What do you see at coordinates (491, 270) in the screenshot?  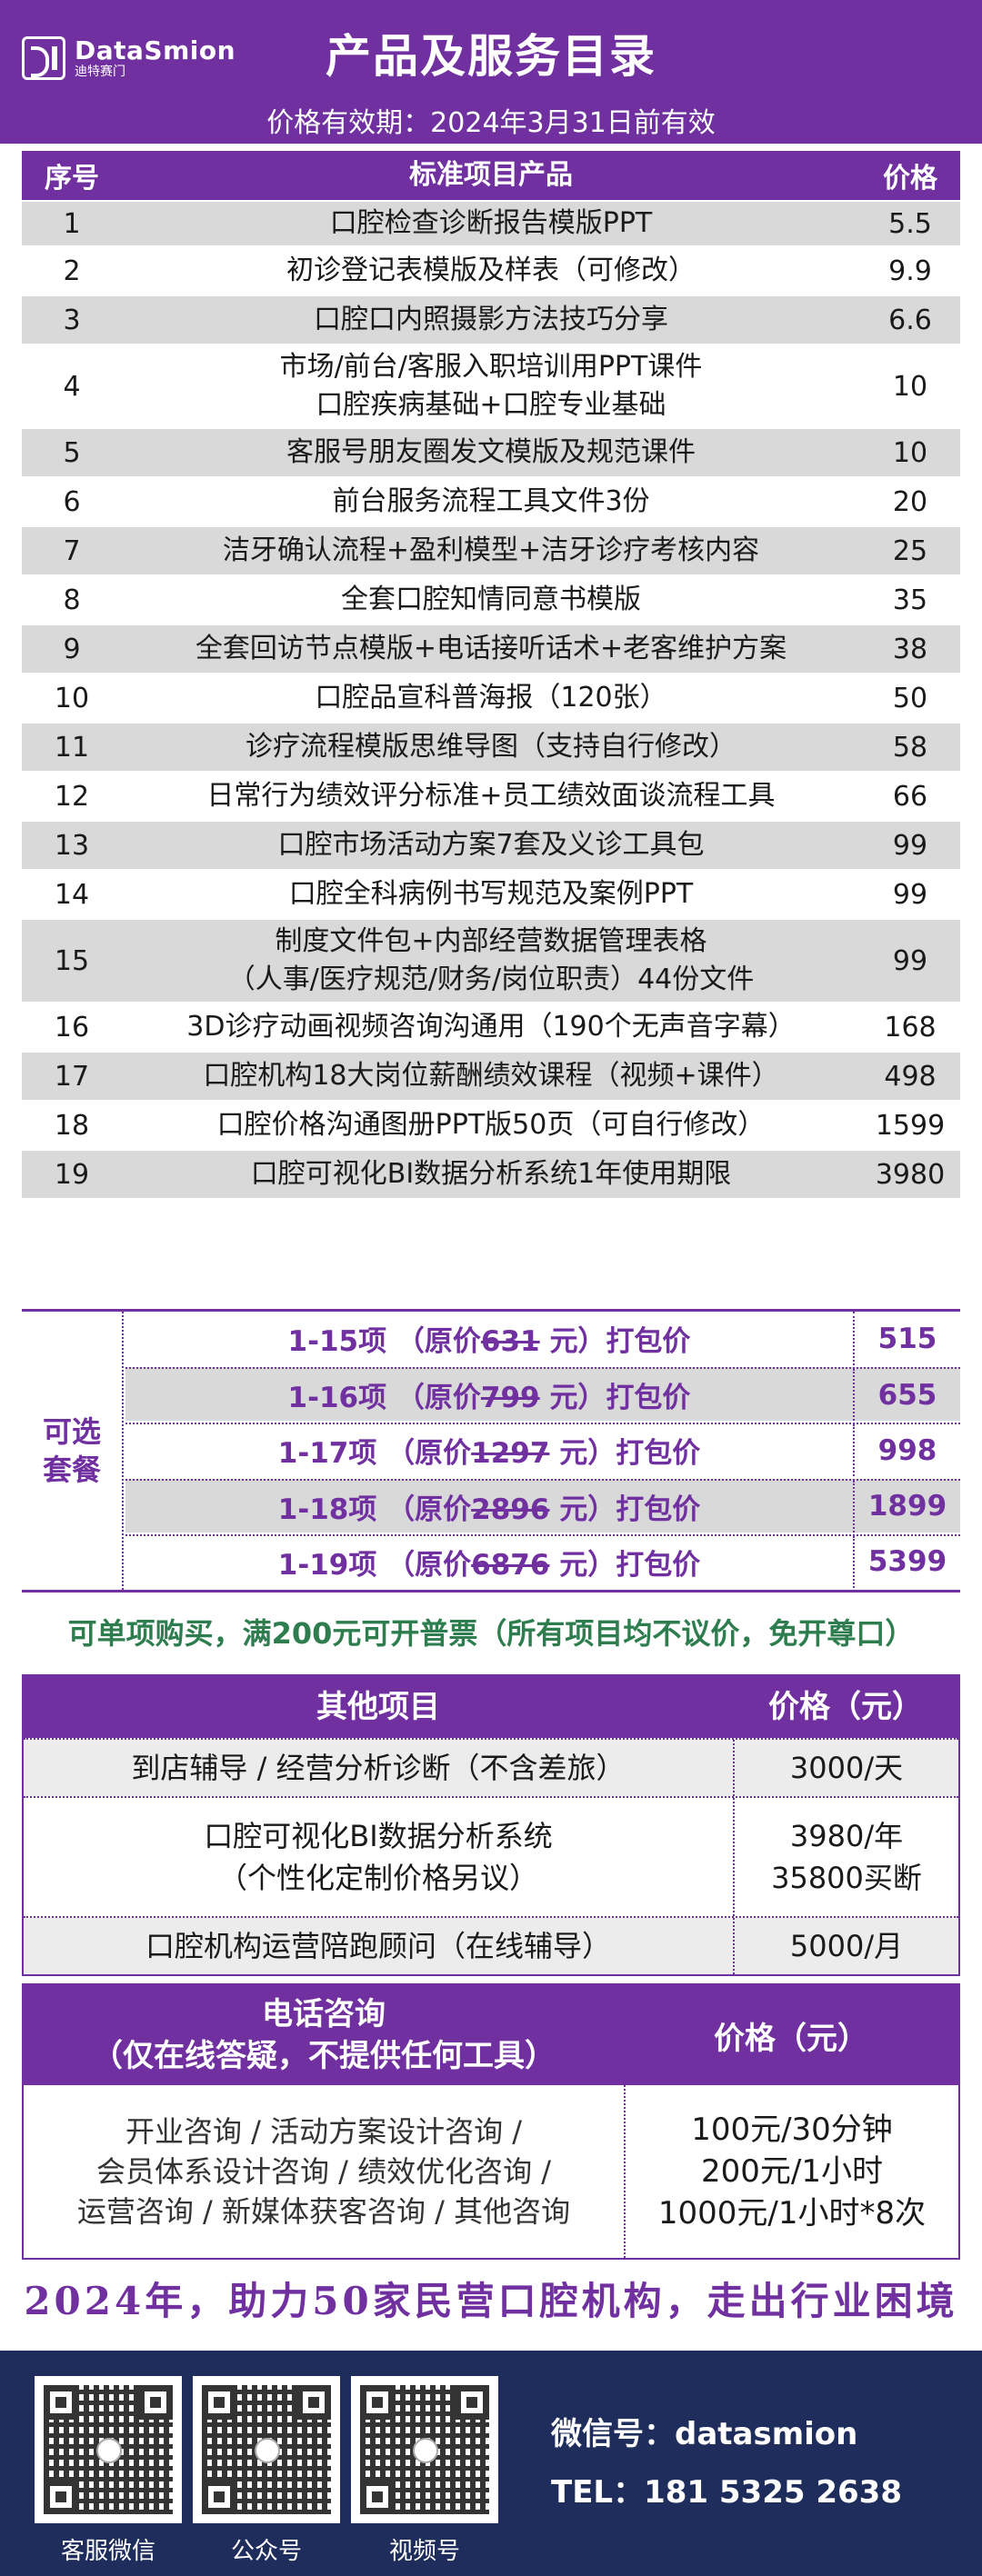 I see `table-row: 2 初诊登记表模版及样表（可修改） 9.9` at bounding box center [491, 270].